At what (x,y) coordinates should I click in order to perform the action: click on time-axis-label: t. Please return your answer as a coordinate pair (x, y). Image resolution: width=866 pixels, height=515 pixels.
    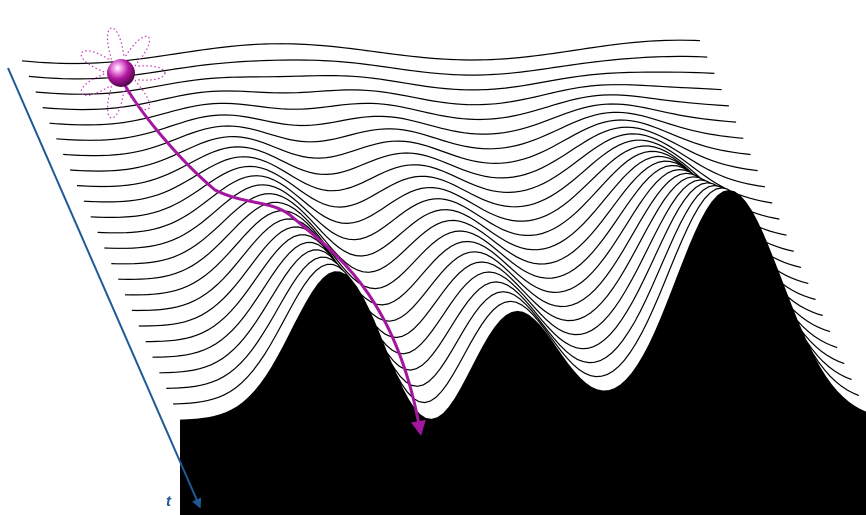
    Looking at the image, I should click on (169, 501).